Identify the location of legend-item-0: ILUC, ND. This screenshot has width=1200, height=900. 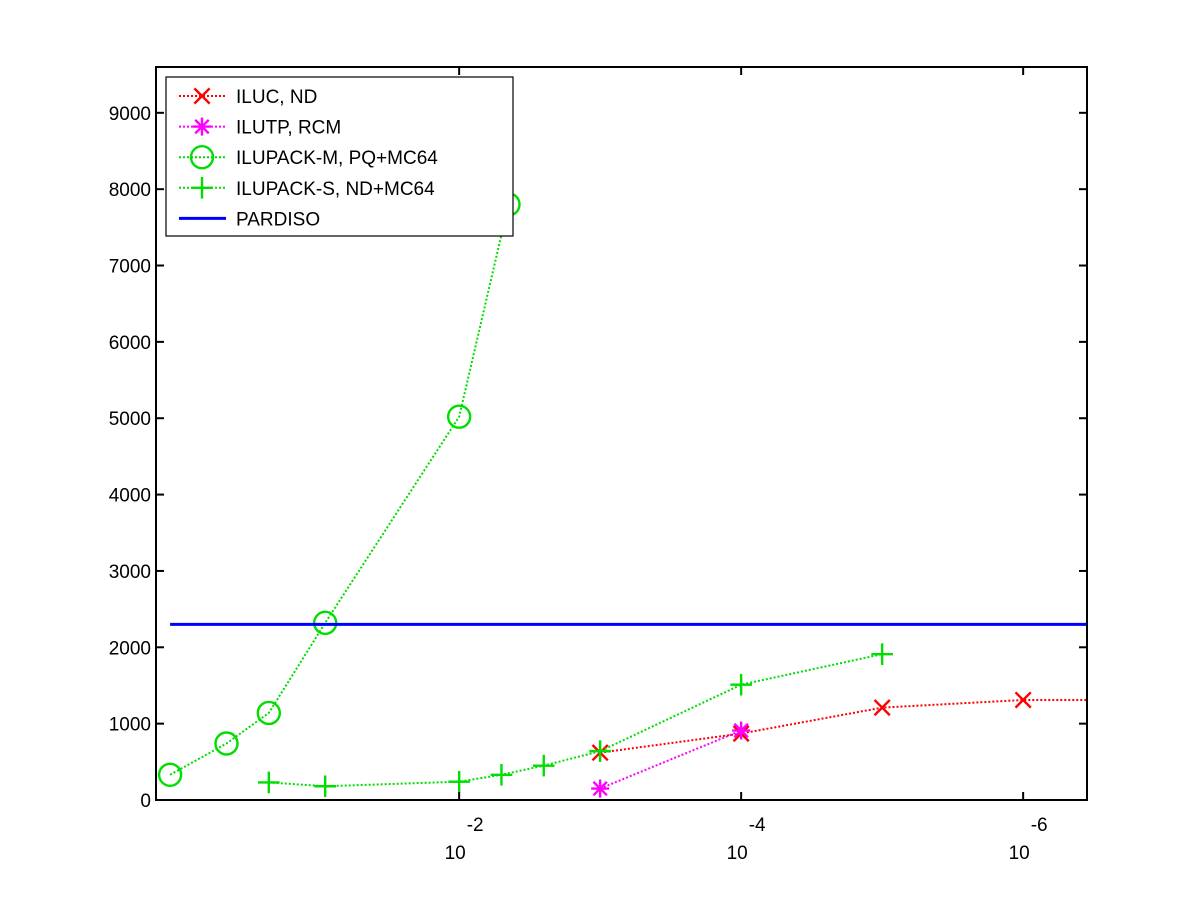
(248, 97).